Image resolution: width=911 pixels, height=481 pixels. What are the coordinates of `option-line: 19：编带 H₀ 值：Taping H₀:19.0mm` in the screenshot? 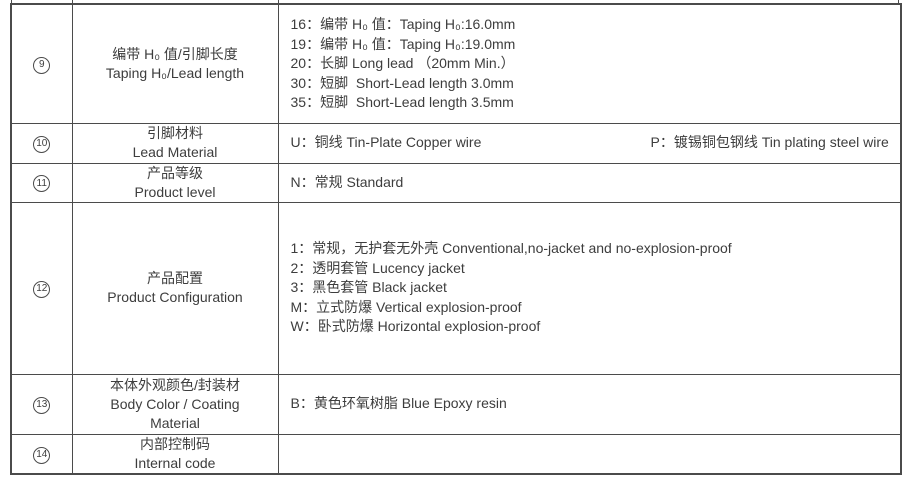 It's located at (403, 43).